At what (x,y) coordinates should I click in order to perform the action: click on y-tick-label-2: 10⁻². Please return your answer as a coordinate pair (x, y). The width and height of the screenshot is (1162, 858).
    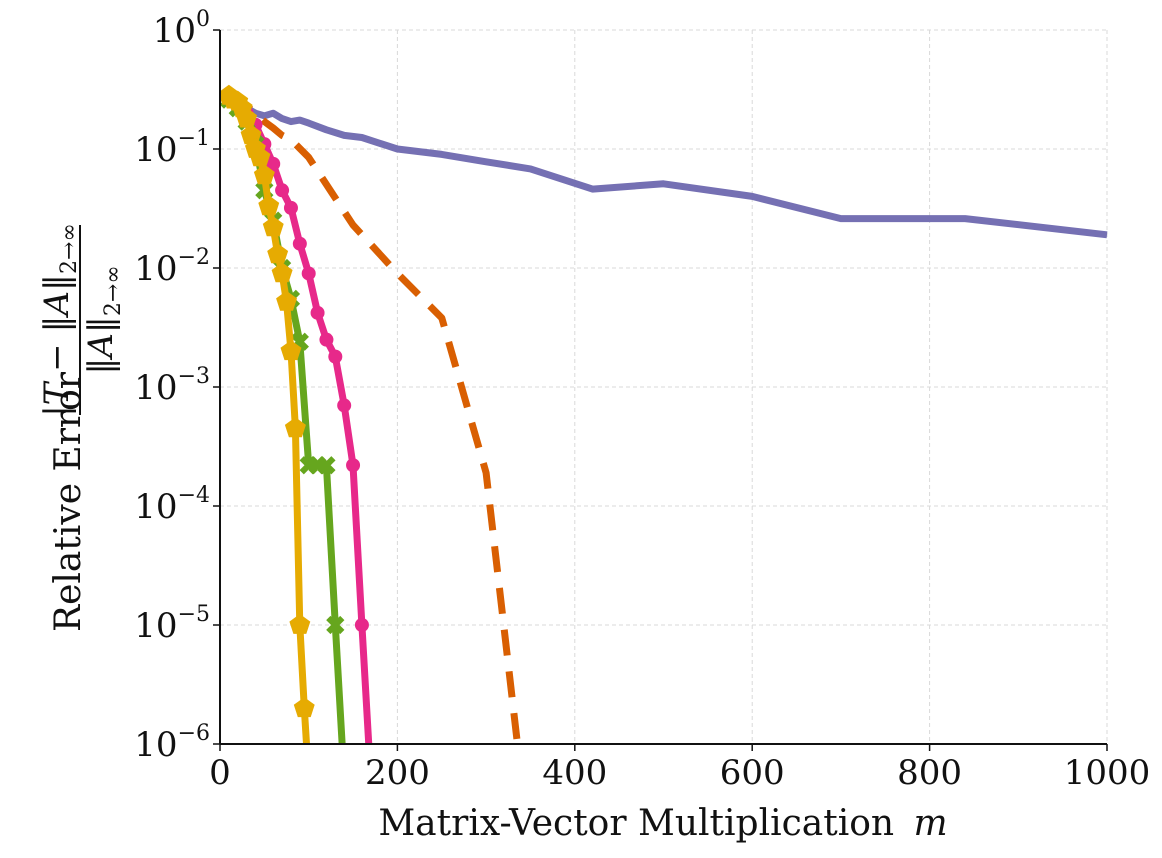
    Looking at the image, I should click on (172, 267).